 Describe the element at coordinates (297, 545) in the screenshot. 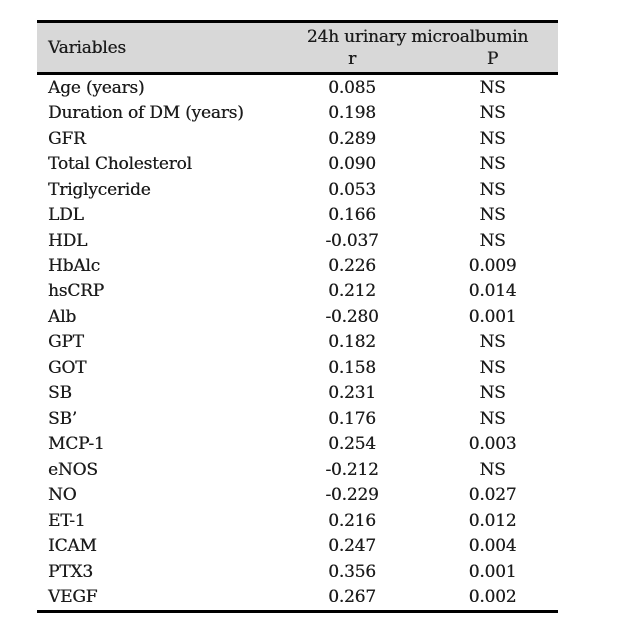

I see `table-row: ICAM 0.247 0.004` at that location.